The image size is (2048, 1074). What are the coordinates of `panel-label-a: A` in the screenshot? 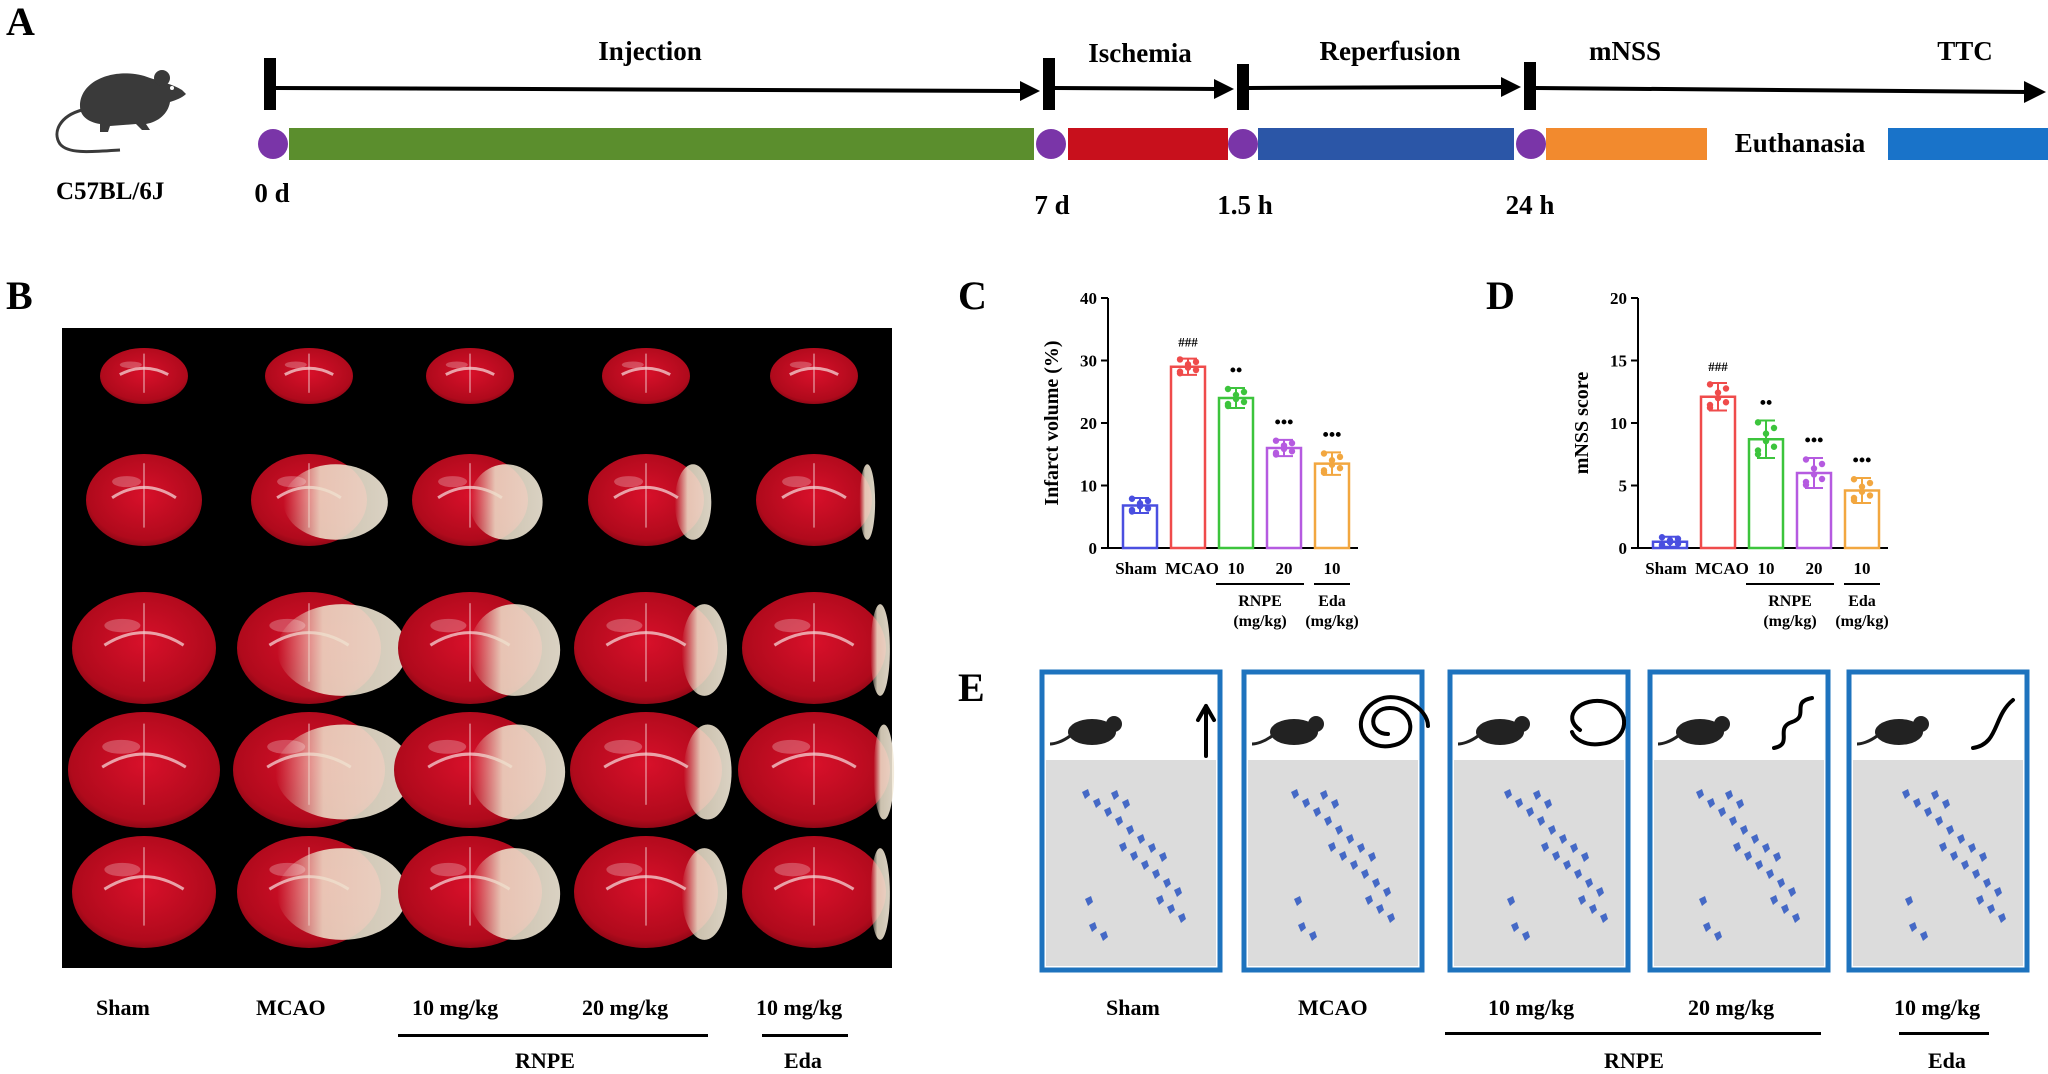 It's located at (20, 22).